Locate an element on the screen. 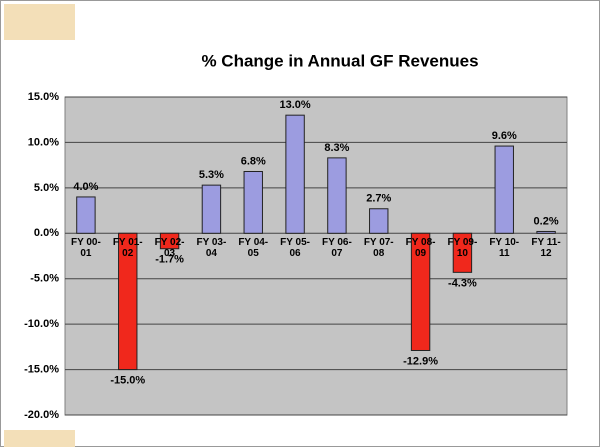  x-tick-label-box: FY 04-05 is located at coordinates (253, 248).